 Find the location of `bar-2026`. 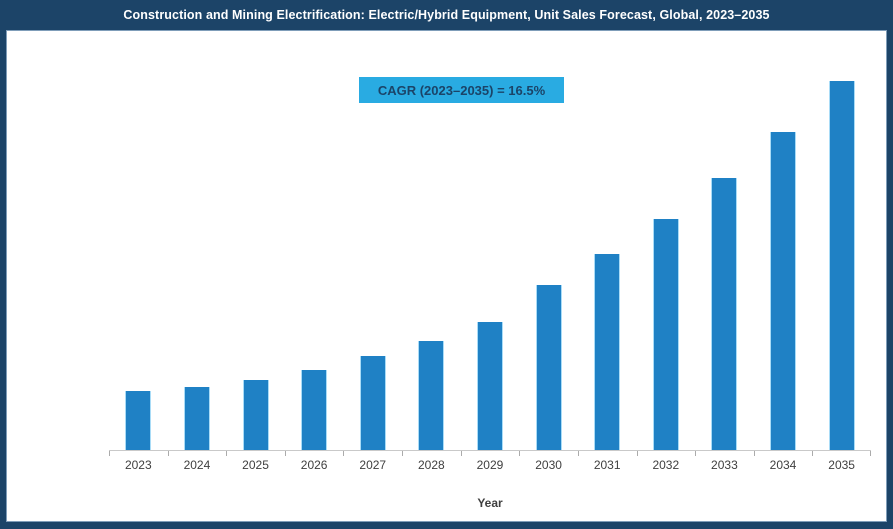

bar-2026 is located at coordinates (314, 410).